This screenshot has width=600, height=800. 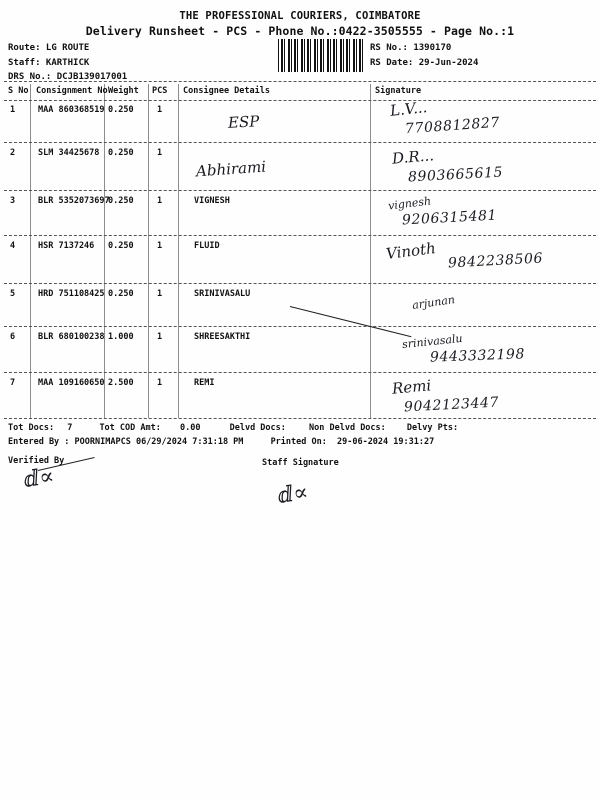 What do you see at coordinates (71, 383) in the screenshot?
I see `cell-consignment: MAA 109160650` at bounding box center [71, 383].